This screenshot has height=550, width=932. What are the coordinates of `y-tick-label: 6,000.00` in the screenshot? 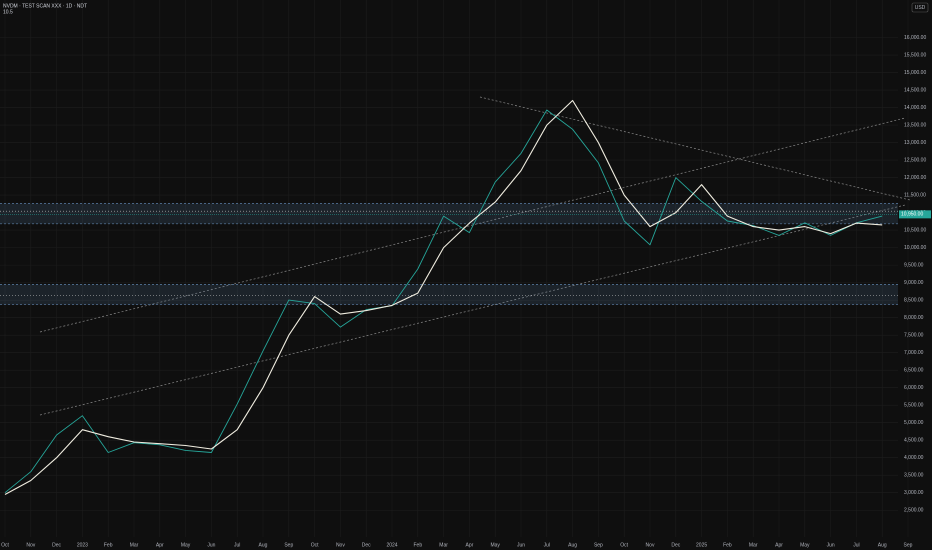 It's located at (914, 388).